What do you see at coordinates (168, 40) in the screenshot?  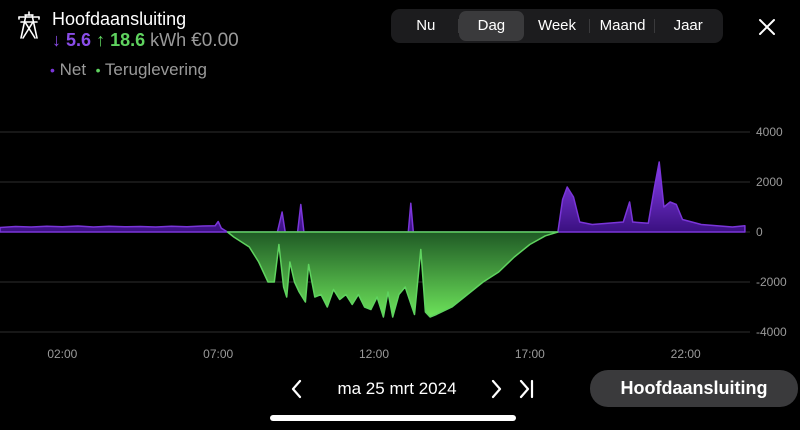 I see `energy-unit: kWh` at bounding box center [168, 40].